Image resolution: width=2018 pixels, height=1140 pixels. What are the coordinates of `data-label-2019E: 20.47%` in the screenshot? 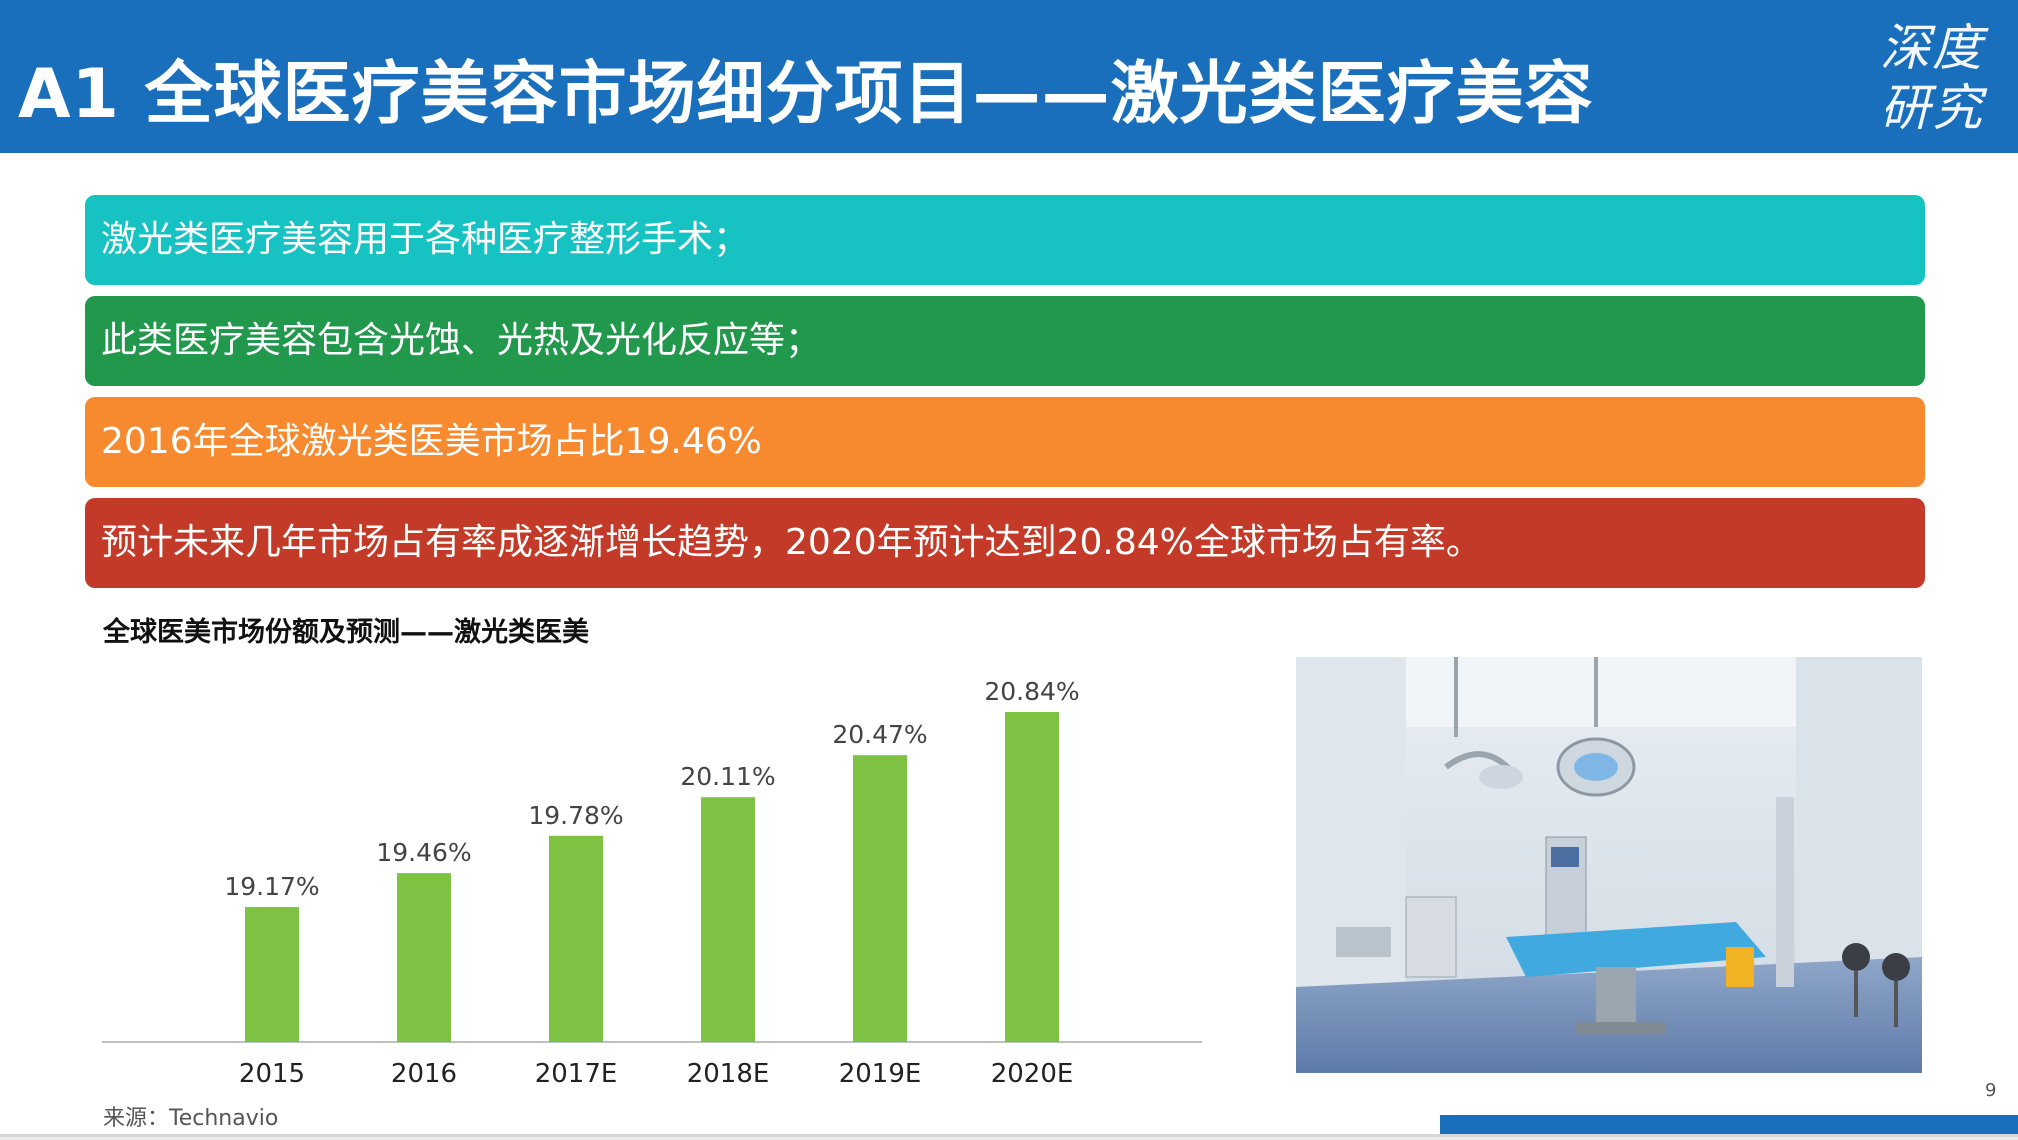 It's located at (879, 734).